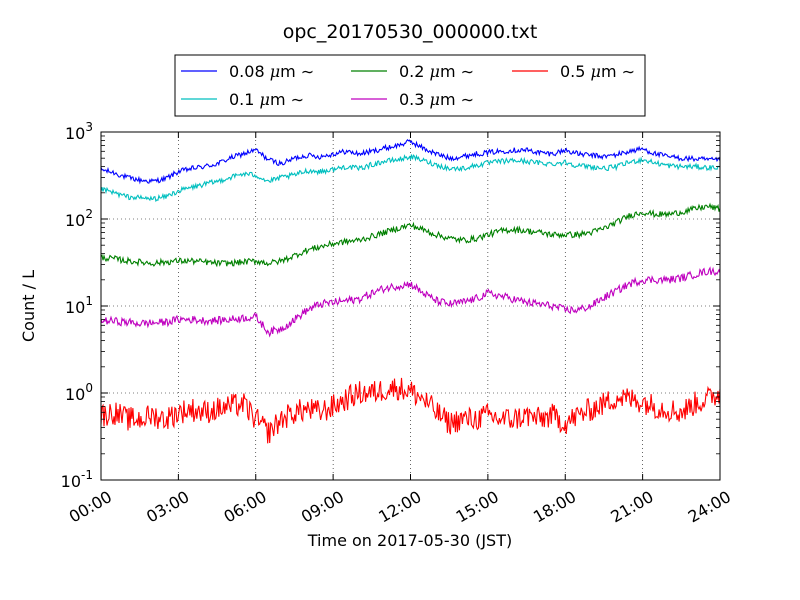  What do you see at coordinates (79, 392) in the screenshot?
I see `y-tick-label: 10⁰` at bounding box center [79, 392].